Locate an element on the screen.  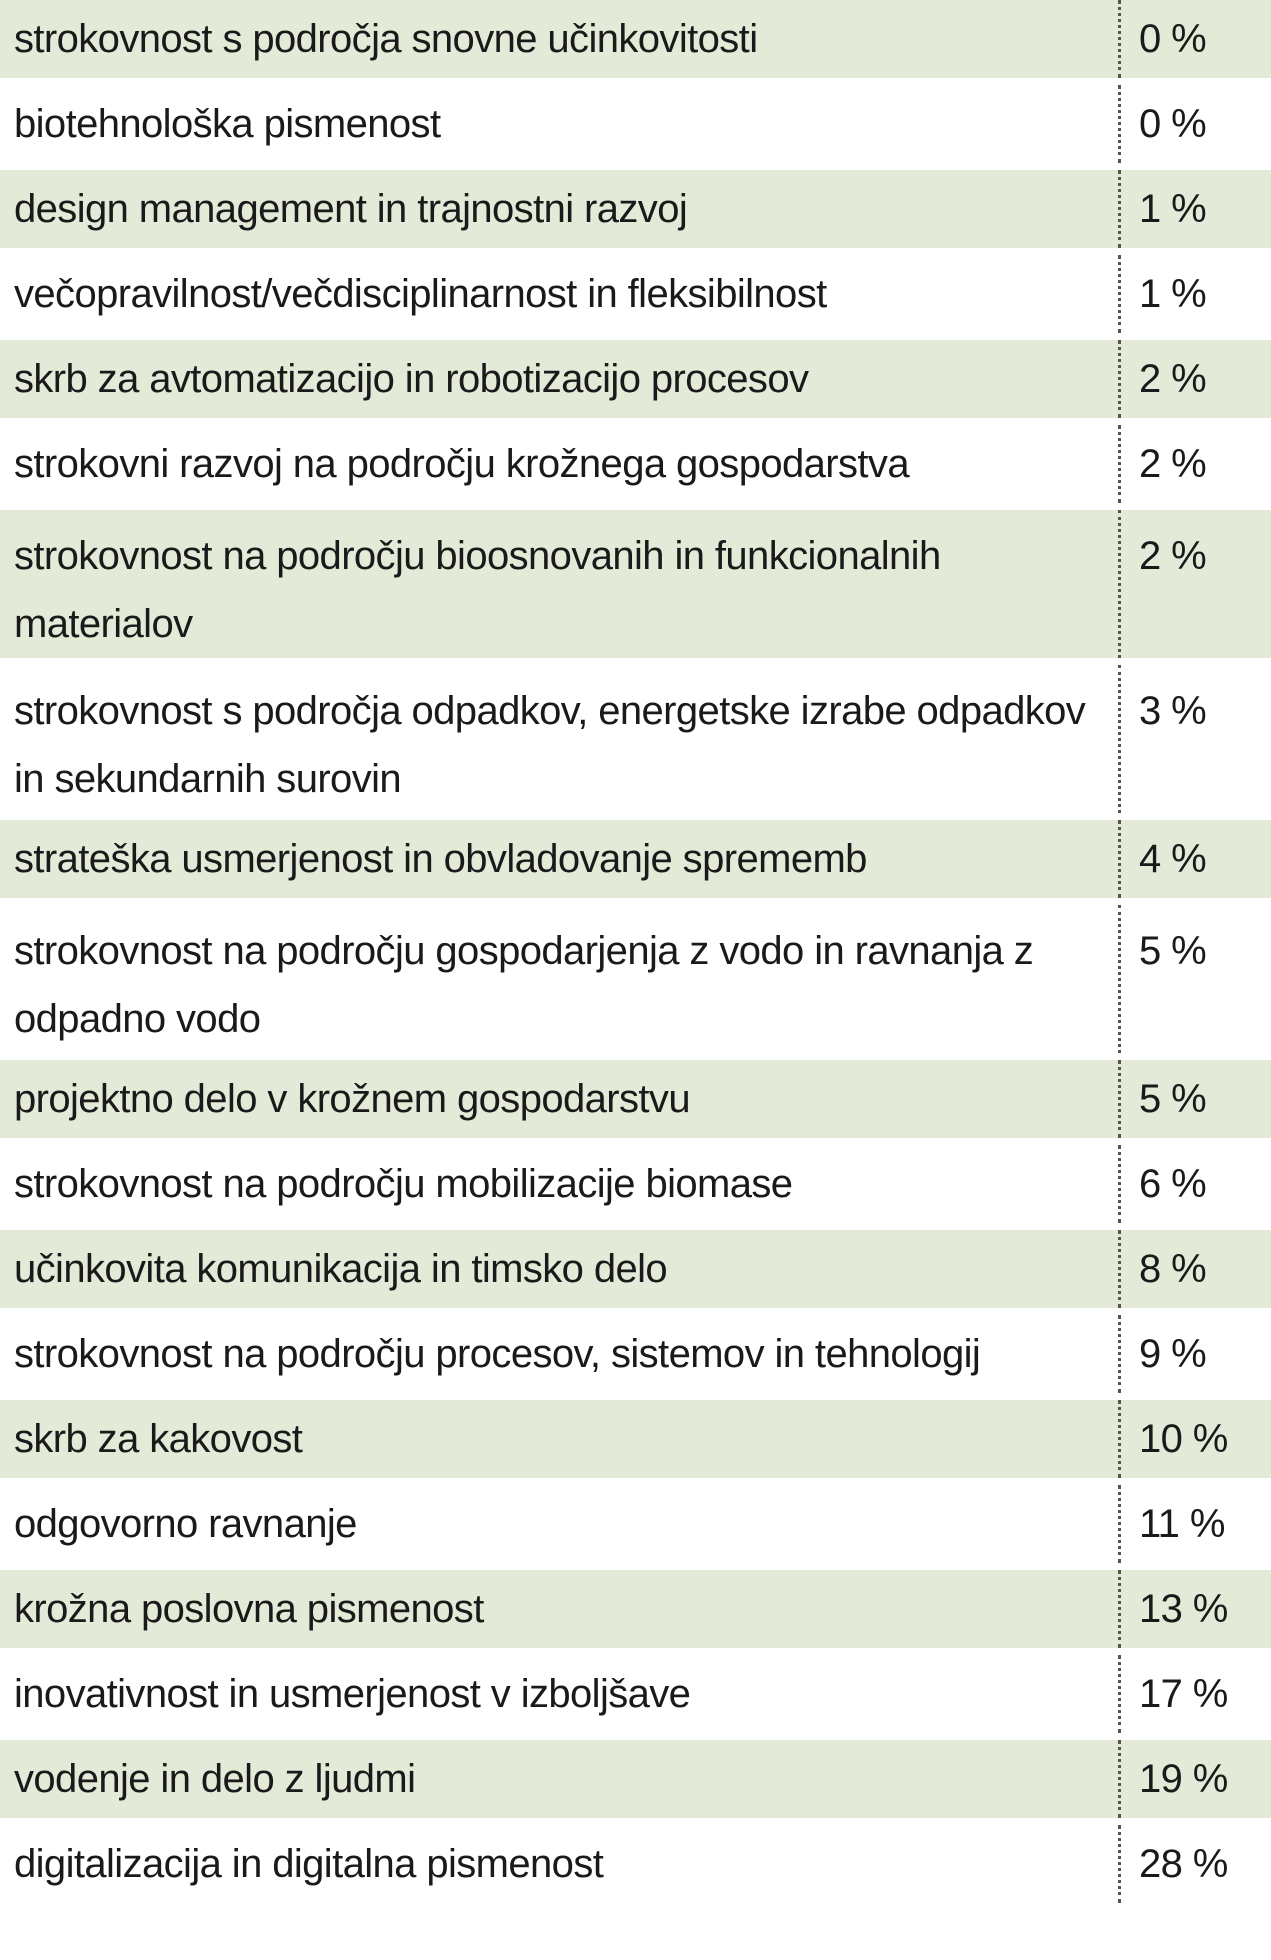
competency-percentage: 8 % is located at coordinates (1173, 1269).